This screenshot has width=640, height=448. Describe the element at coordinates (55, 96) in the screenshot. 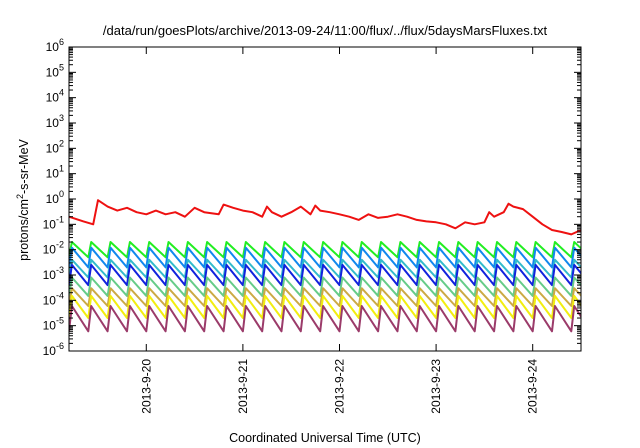

I see `y-tick-label: 10⁴` at that location.